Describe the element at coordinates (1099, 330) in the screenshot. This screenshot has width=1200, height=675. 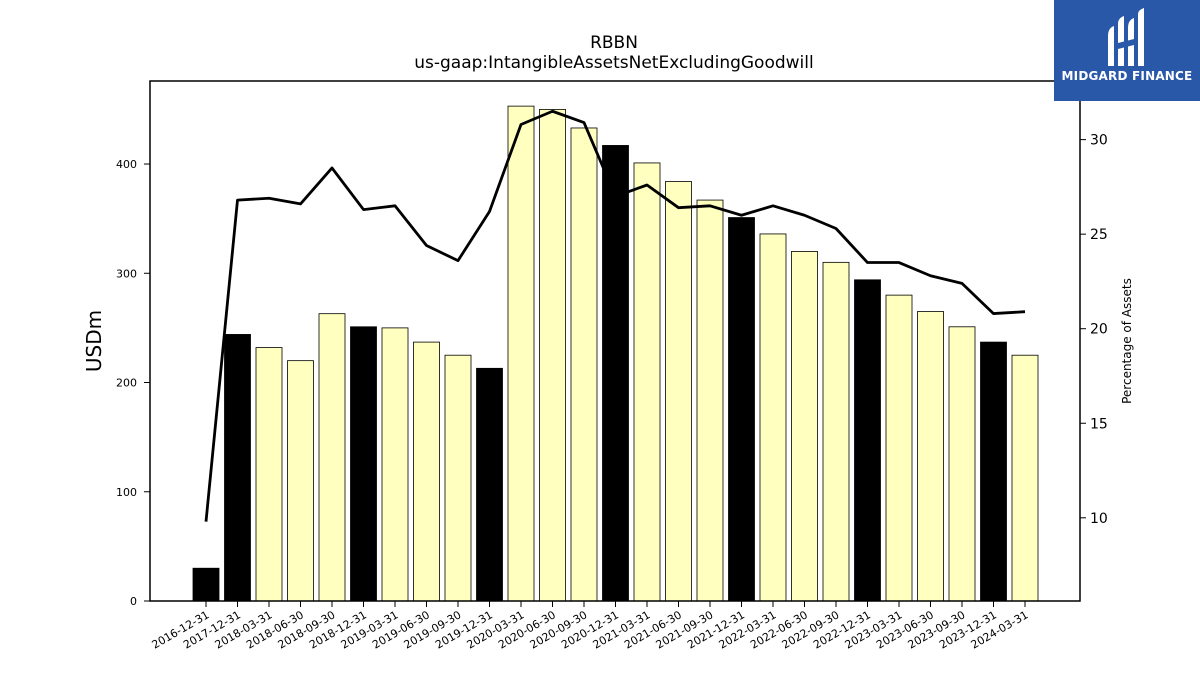
I see `y2-tick-label: 20` at that location.